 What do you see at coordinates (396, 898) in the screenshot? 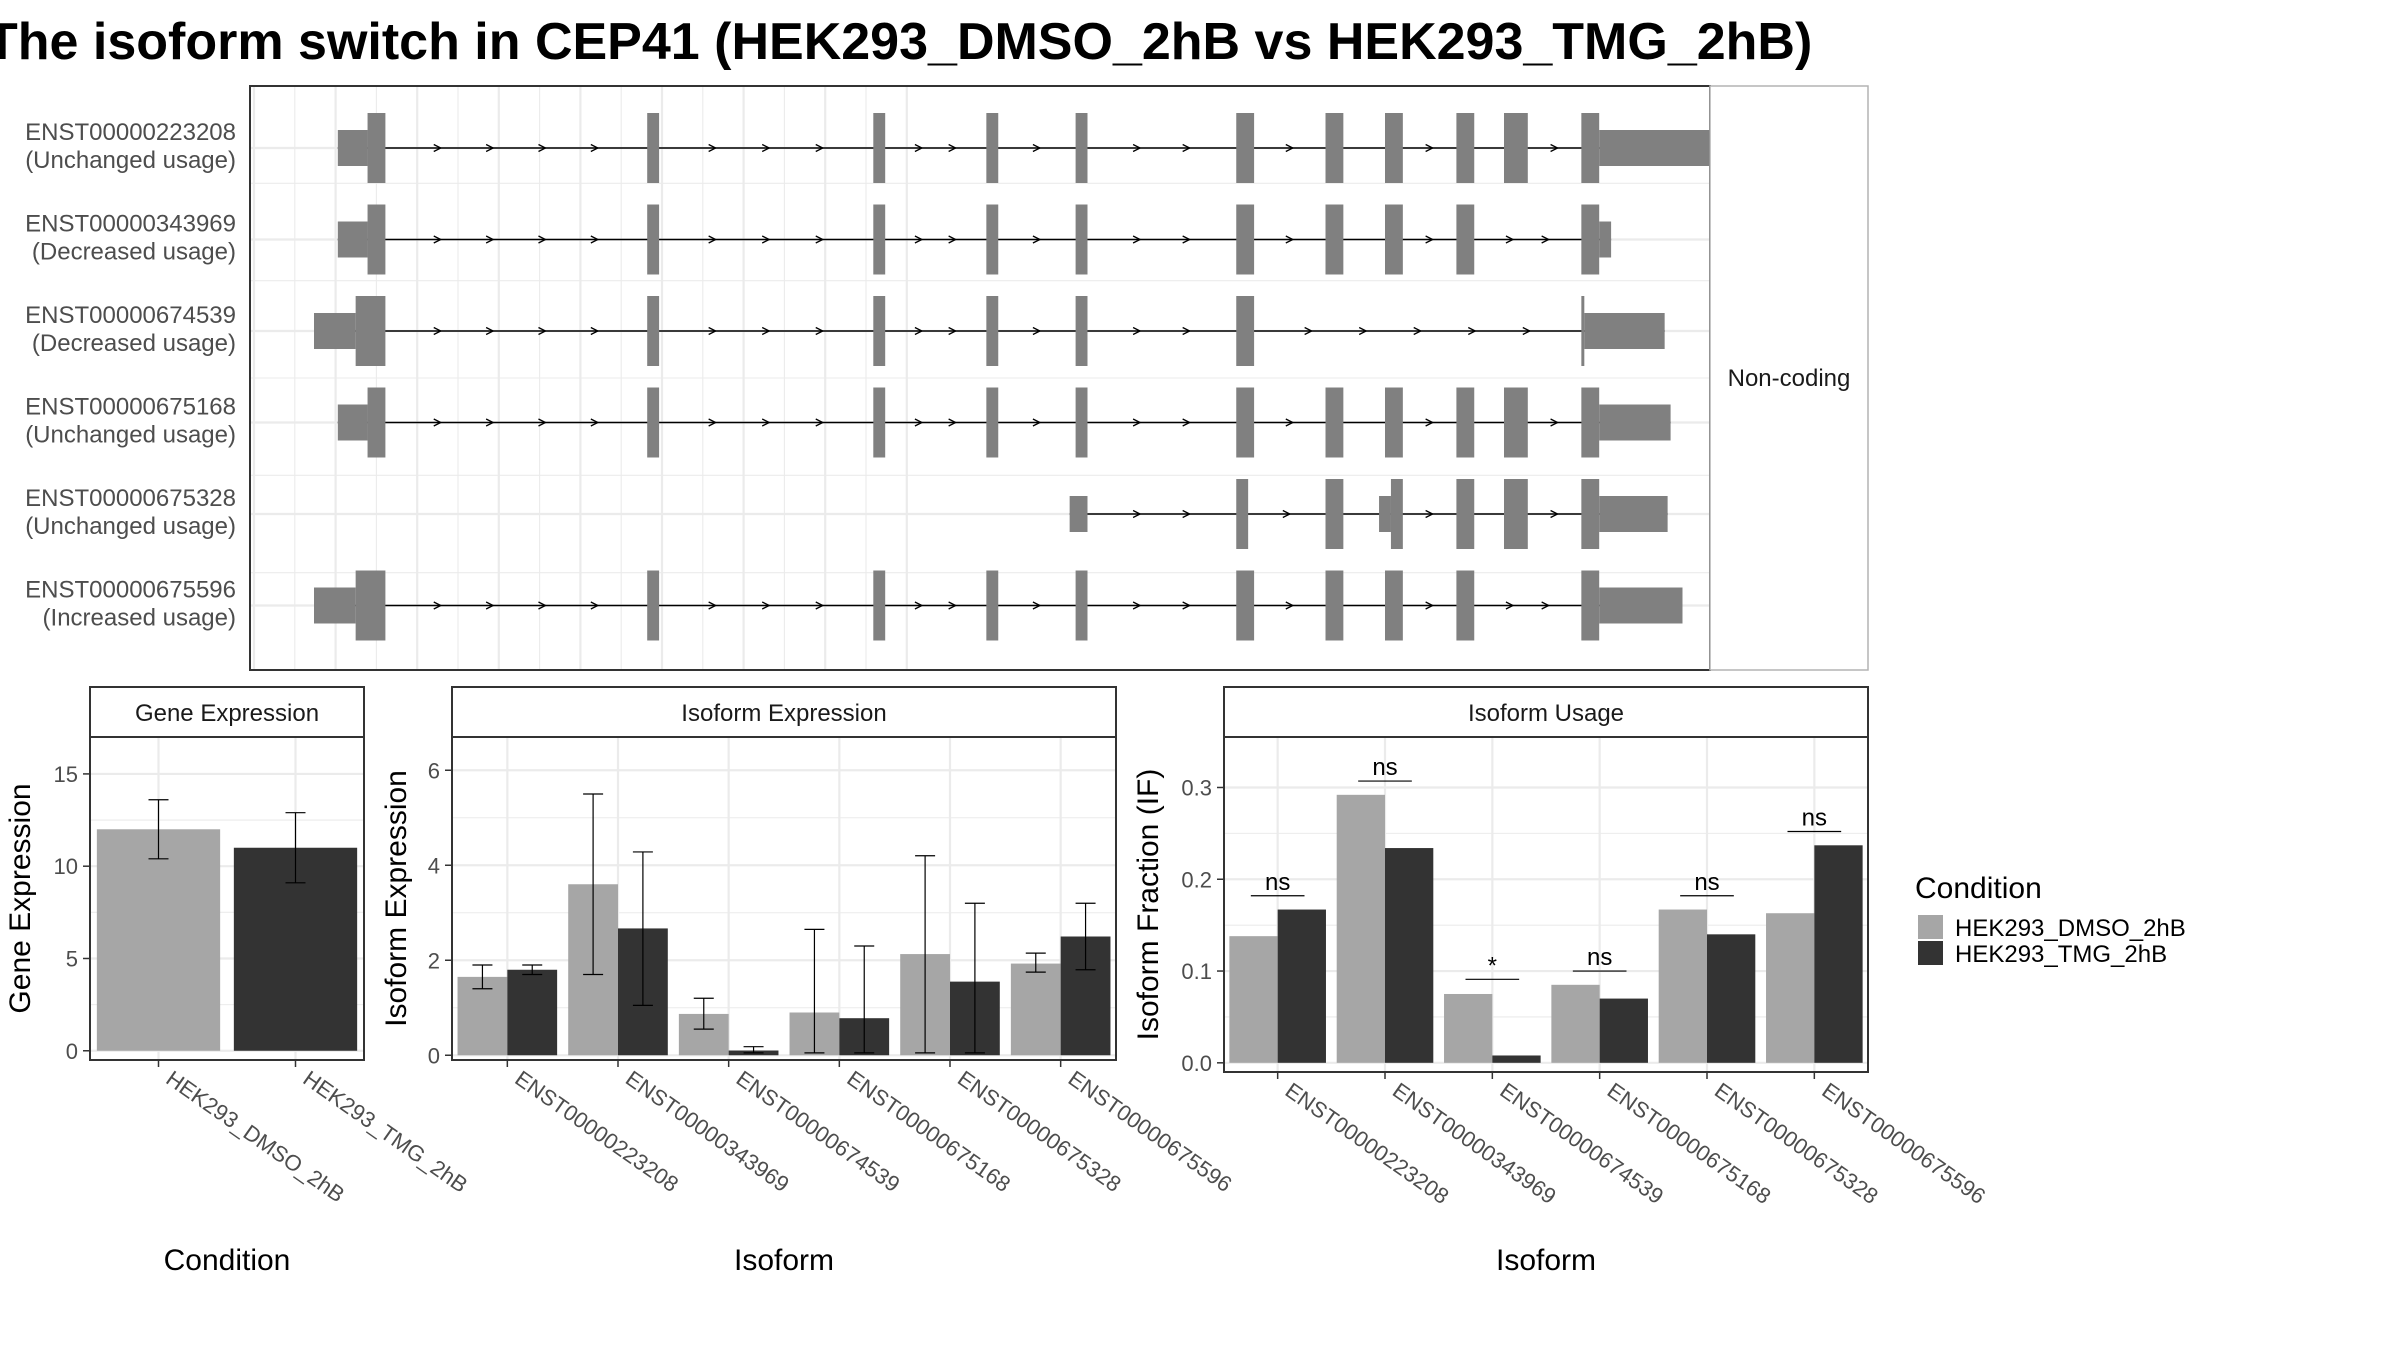
I see `y-axis-title: Isoform Expression` at bounding box center [396, 898].